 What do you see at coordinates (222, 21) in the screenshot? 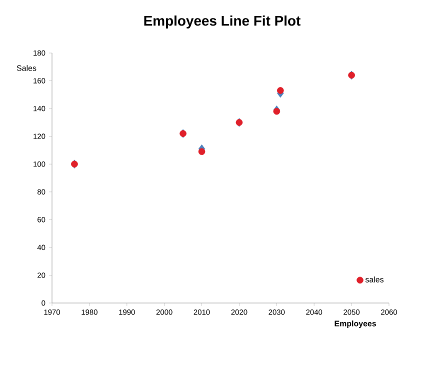
I see `chart-title: Employees Line Fit Plot` at bounding box center [222, 21].